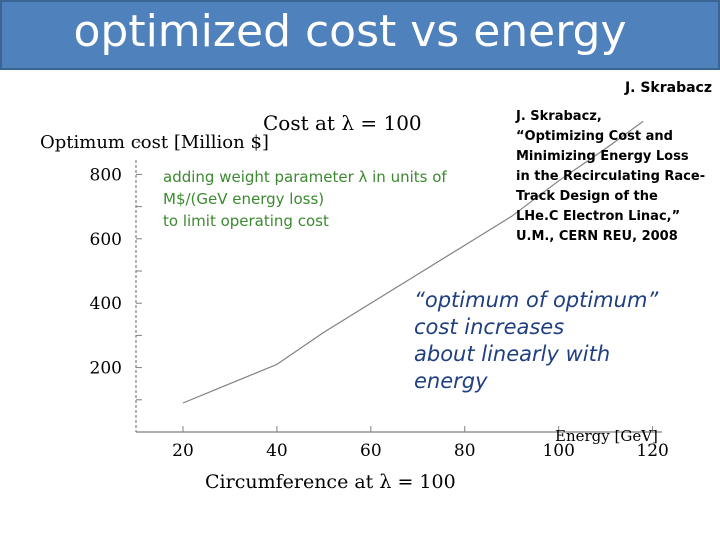 Image resolution: width=720 pixels, height=540 pixels. Describe the element at coordinates (587, 196) in the screenshot. I see `reference-line: Track Design of the` at that location.